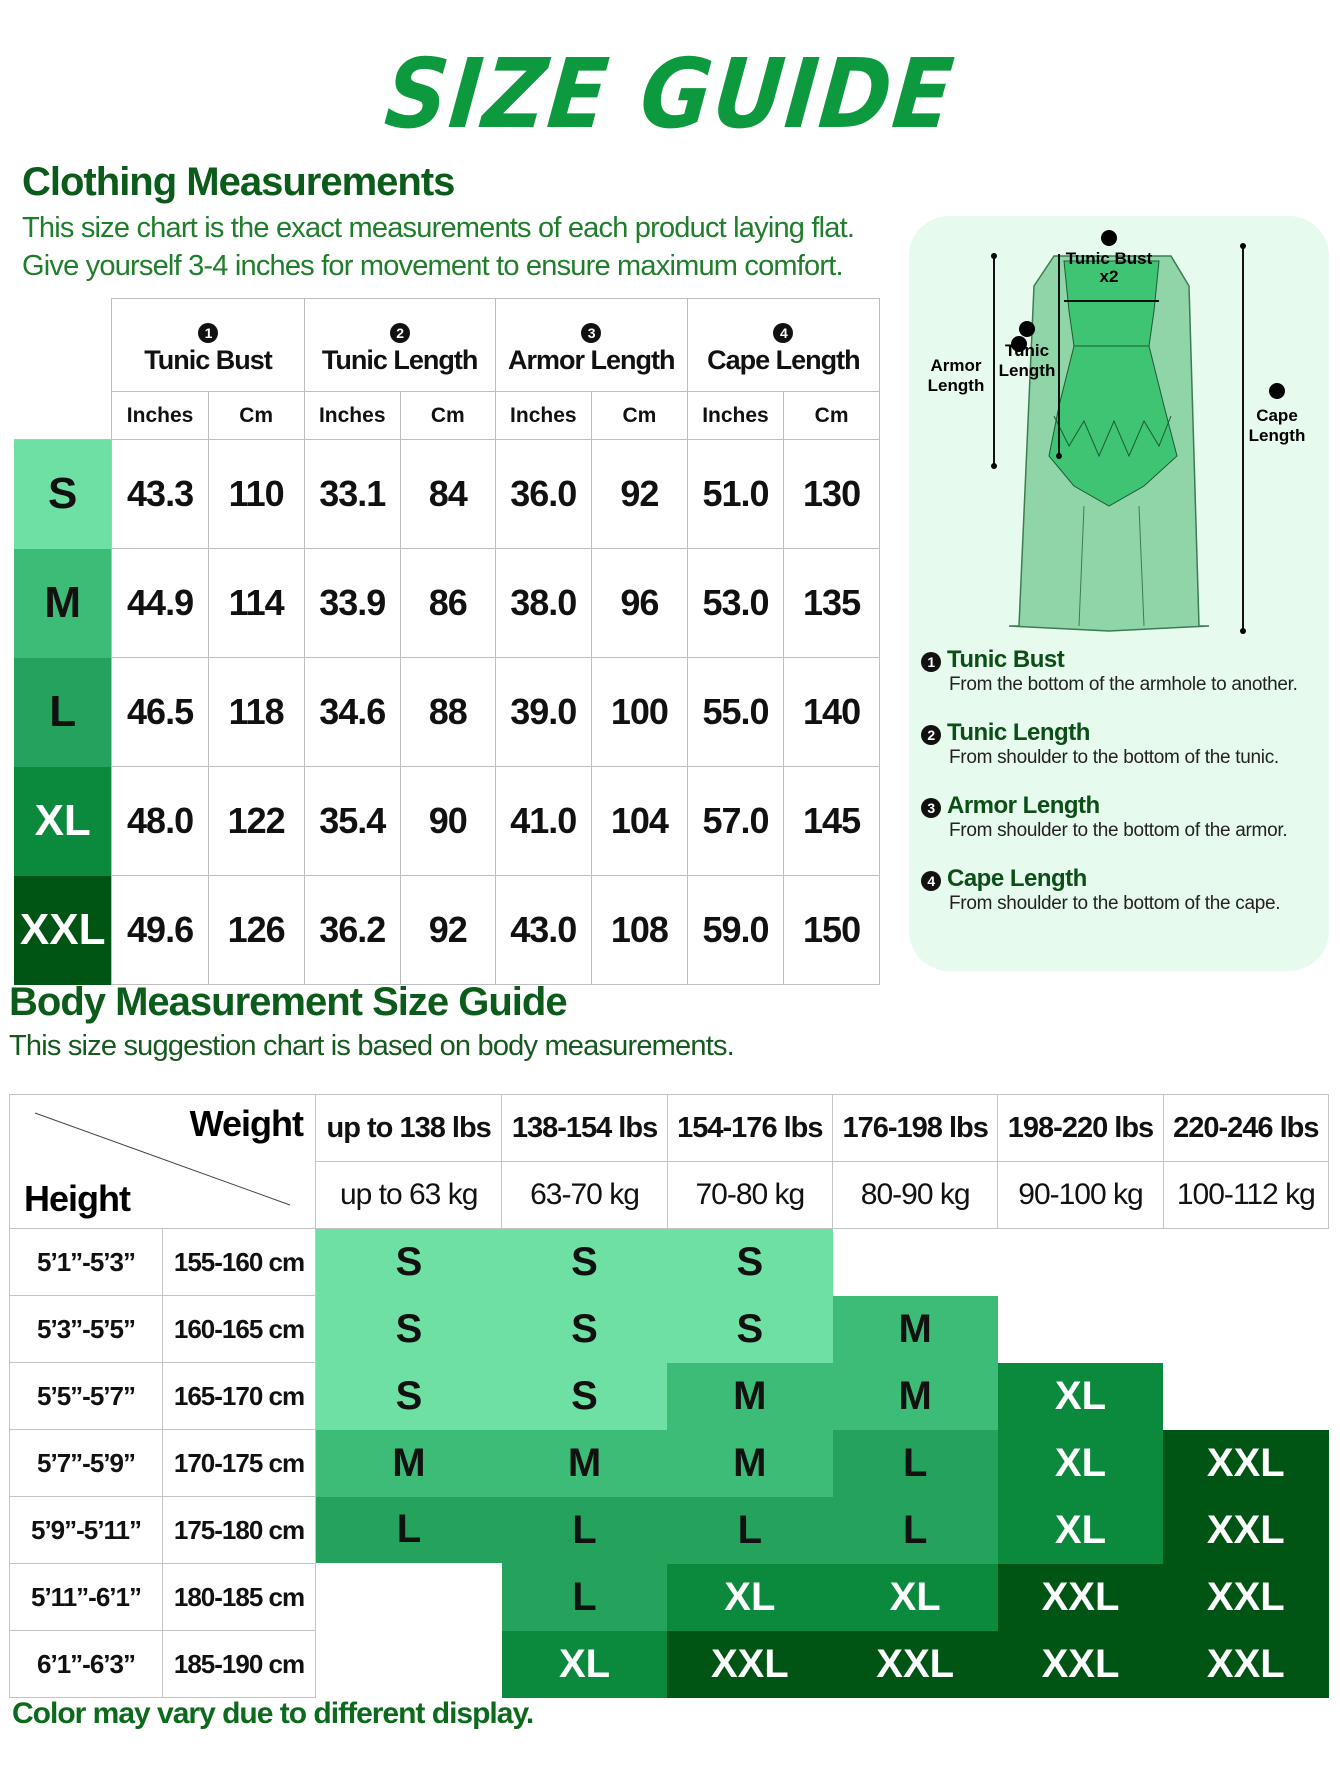  Describe the element at coordinates (639, 821) in the screenshot. I see `measurement-value: 104` at that location.